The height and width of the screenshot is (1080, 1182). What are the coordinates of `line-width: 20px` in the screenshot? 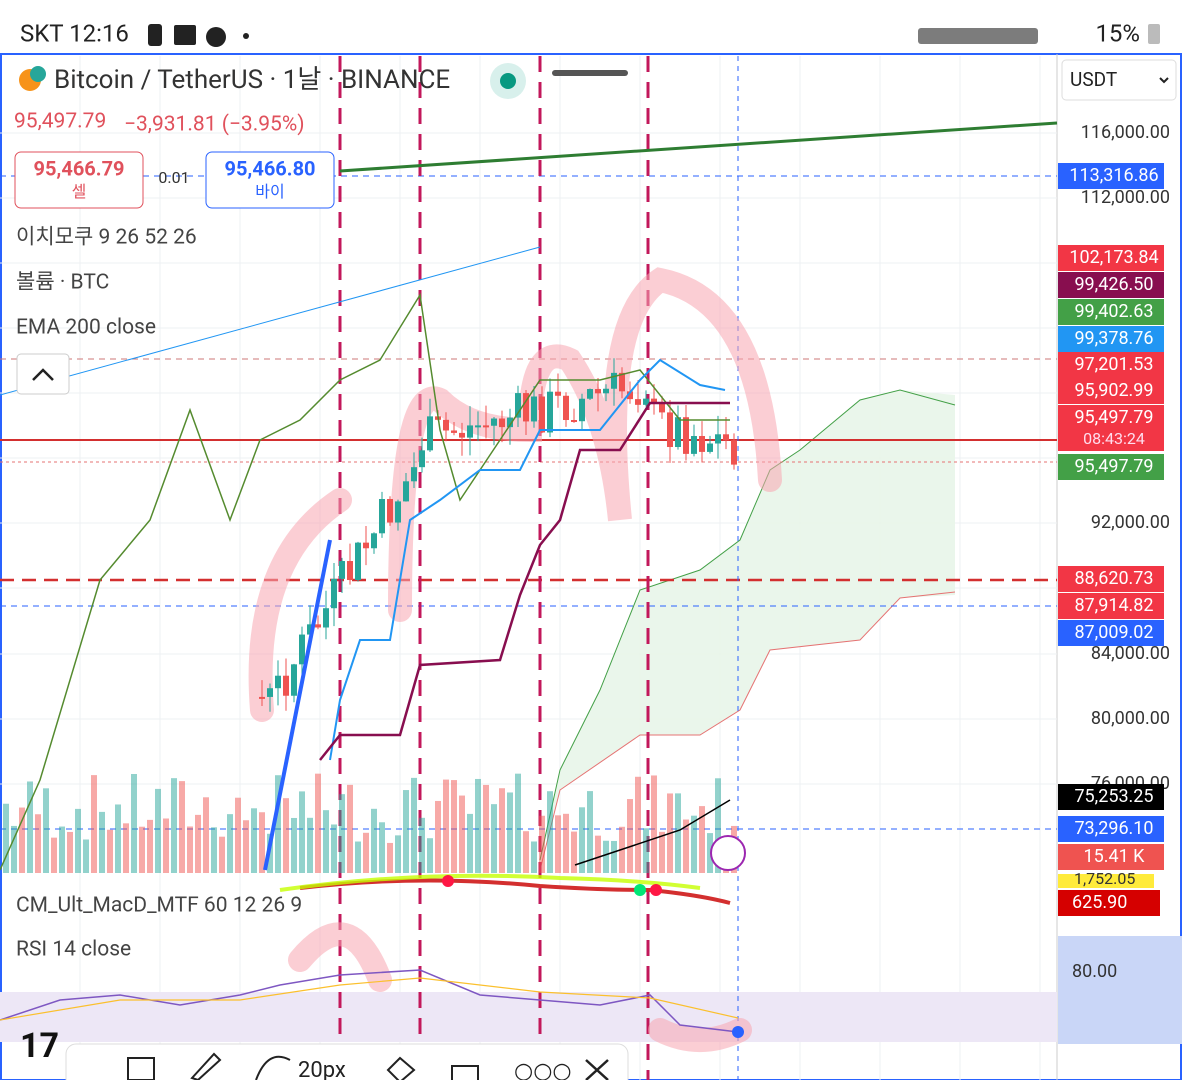 It's located at (322, 1069).